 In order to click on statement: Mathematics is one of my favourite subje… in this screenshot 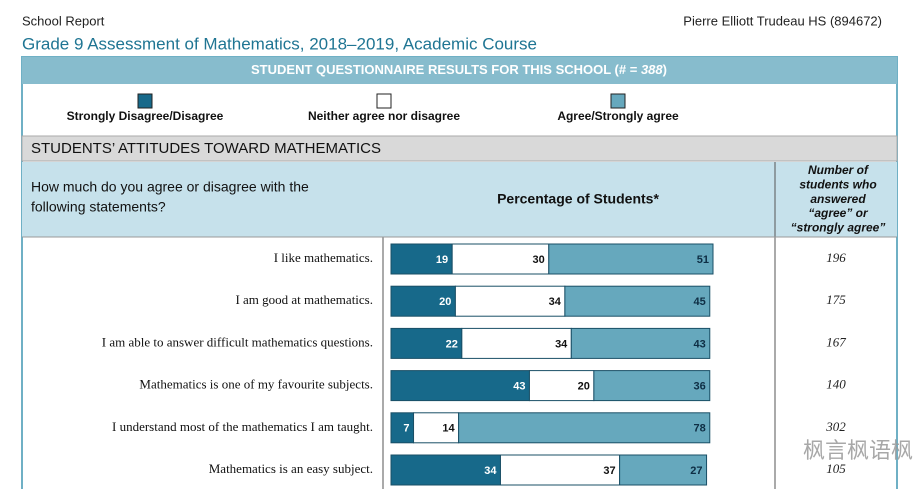, I will do `click(256, 384)`.